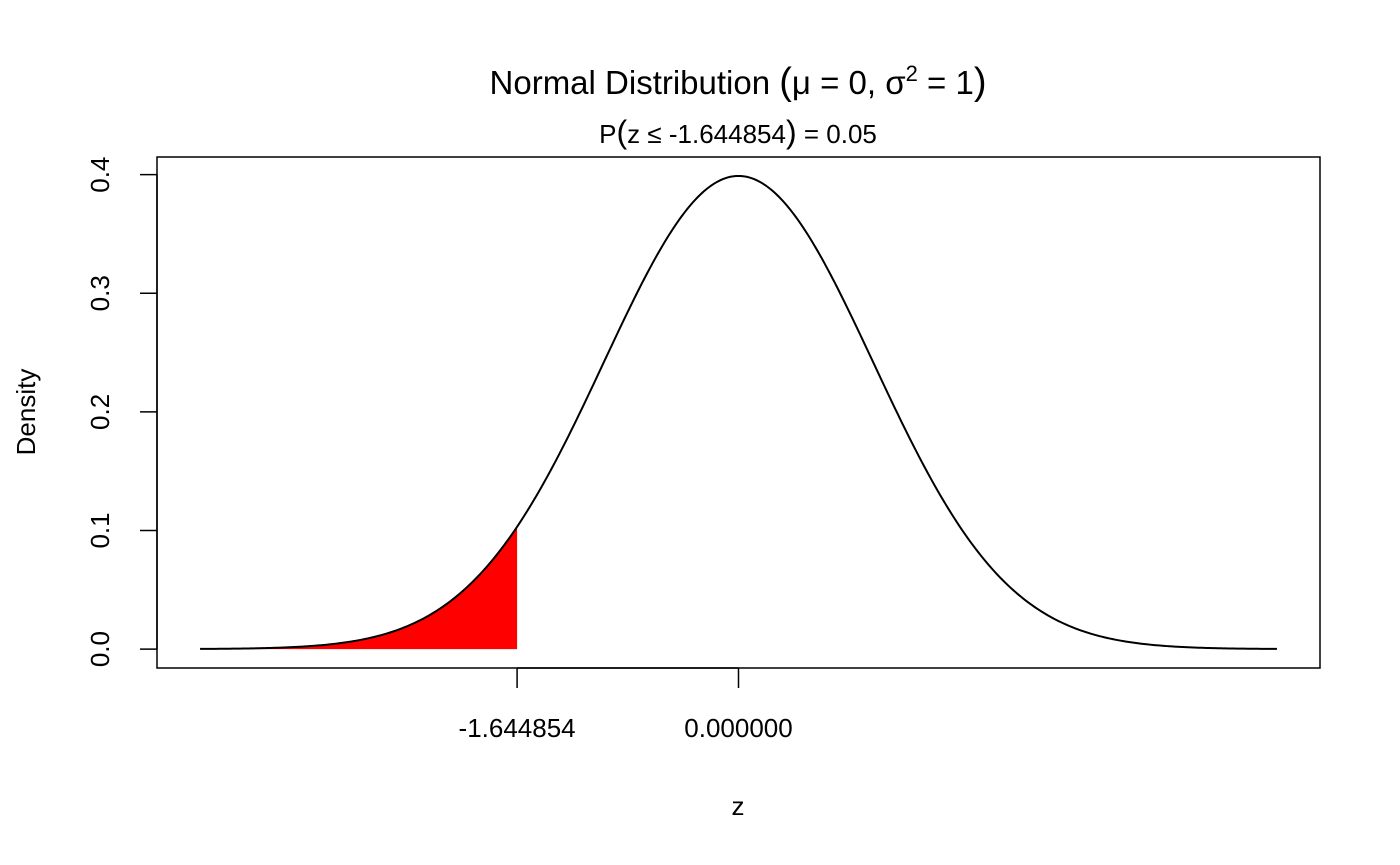 Image resolution: width=1400 pixels, height=865 pixels. What do you see at coordinates (635, 82) in the screenshot?
I see `chart-title-prefix: Normal Distribution` at bounding box center [635, 82].